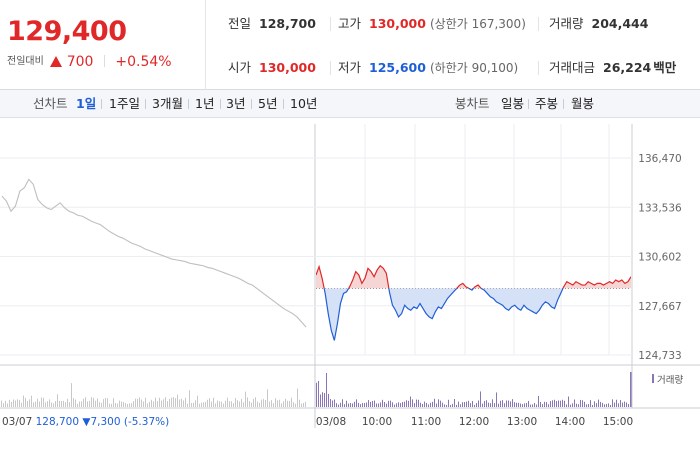  I want to click on today-line-down, so click(443, 314).